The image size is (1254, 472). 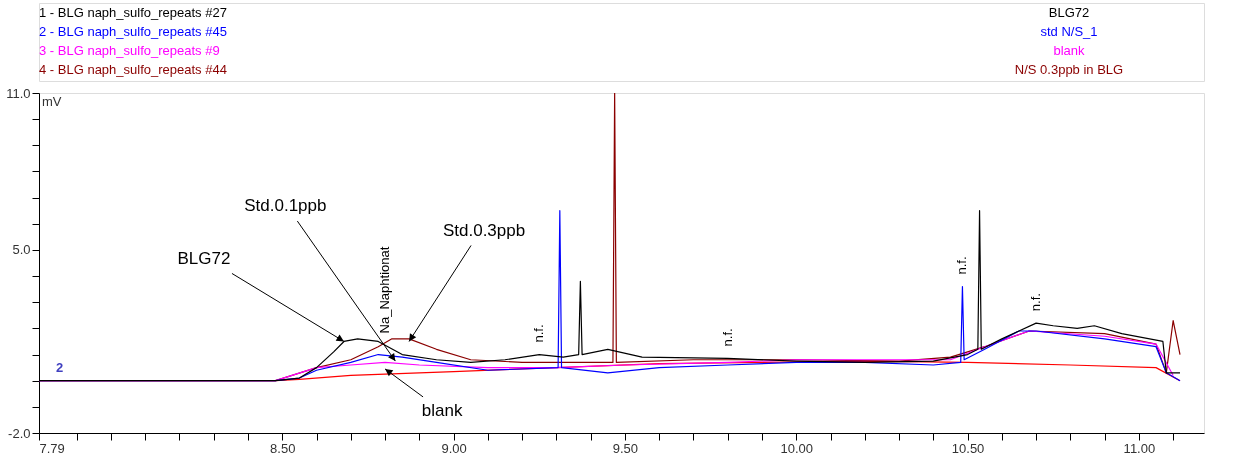 I want to click on text: 1 - BLG naph_sulfo_repeats #27, so click(x=133, y=12).